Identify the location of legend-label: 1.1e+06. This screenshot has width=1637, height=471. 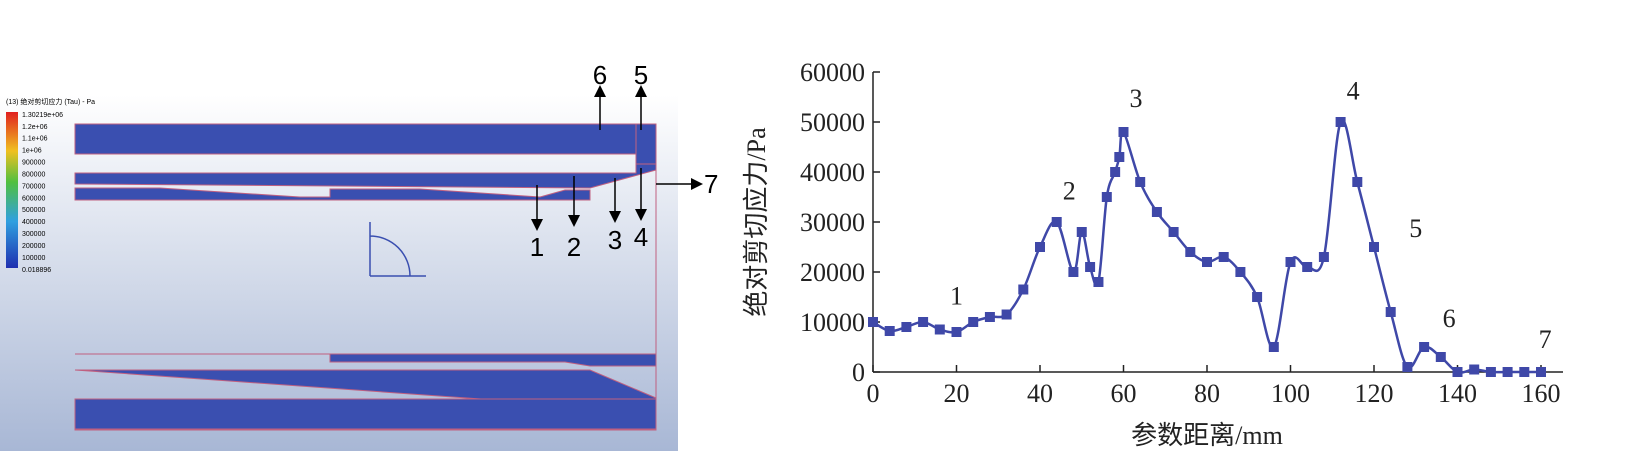
(35, 139).